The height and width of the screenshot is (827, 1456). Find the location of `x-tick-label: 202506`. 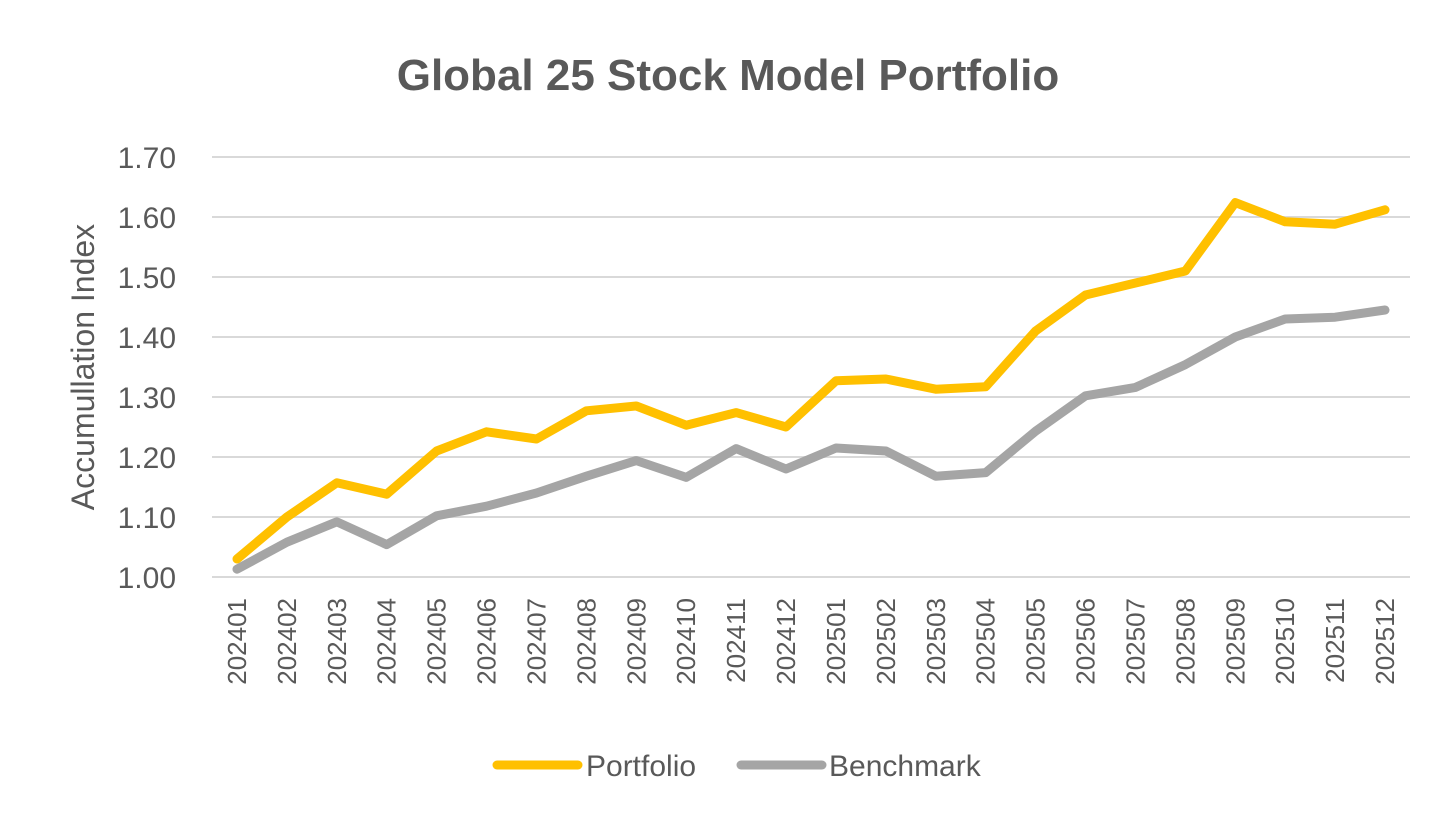

x-tick-label: 202506 is located at coordinates (1086, 641).